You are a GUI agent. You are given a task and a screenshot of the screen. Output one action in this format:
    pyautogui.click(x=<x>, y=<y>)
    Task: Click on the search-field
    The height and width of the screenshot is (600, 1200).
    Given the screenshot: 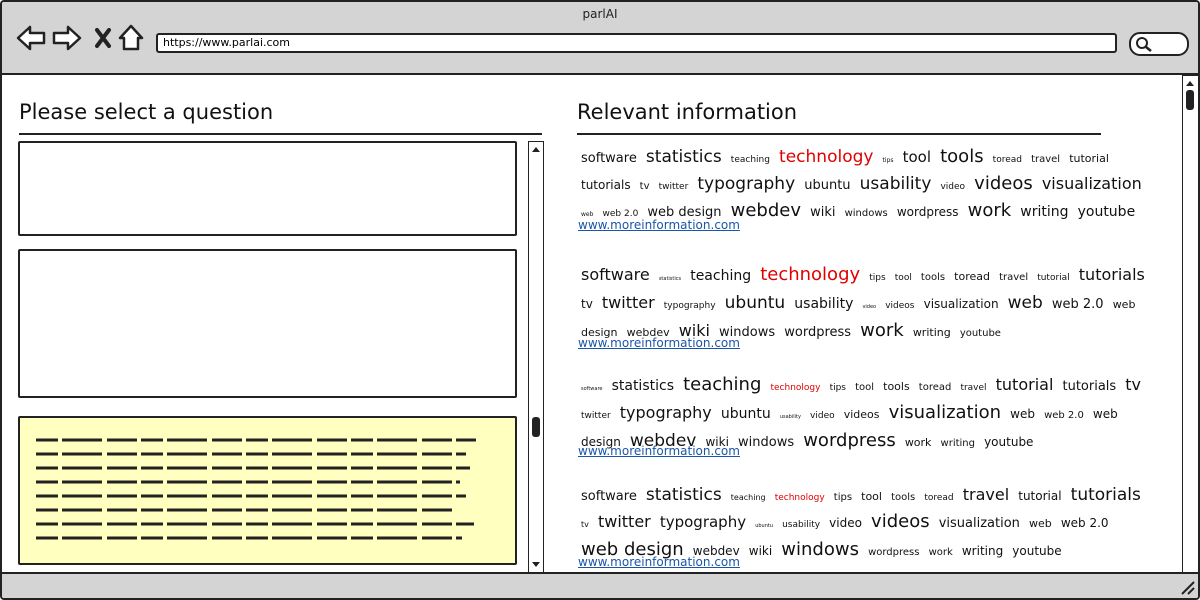 What is the action you would take?
    pyautogui.click(x=1159, y=44)
    